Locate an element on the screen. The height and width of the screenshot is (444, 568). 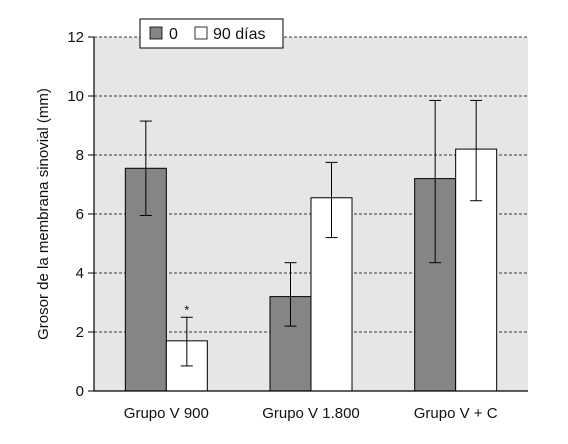
x-tick-label: Grupo V 900 is located at coordinates (166, 413).